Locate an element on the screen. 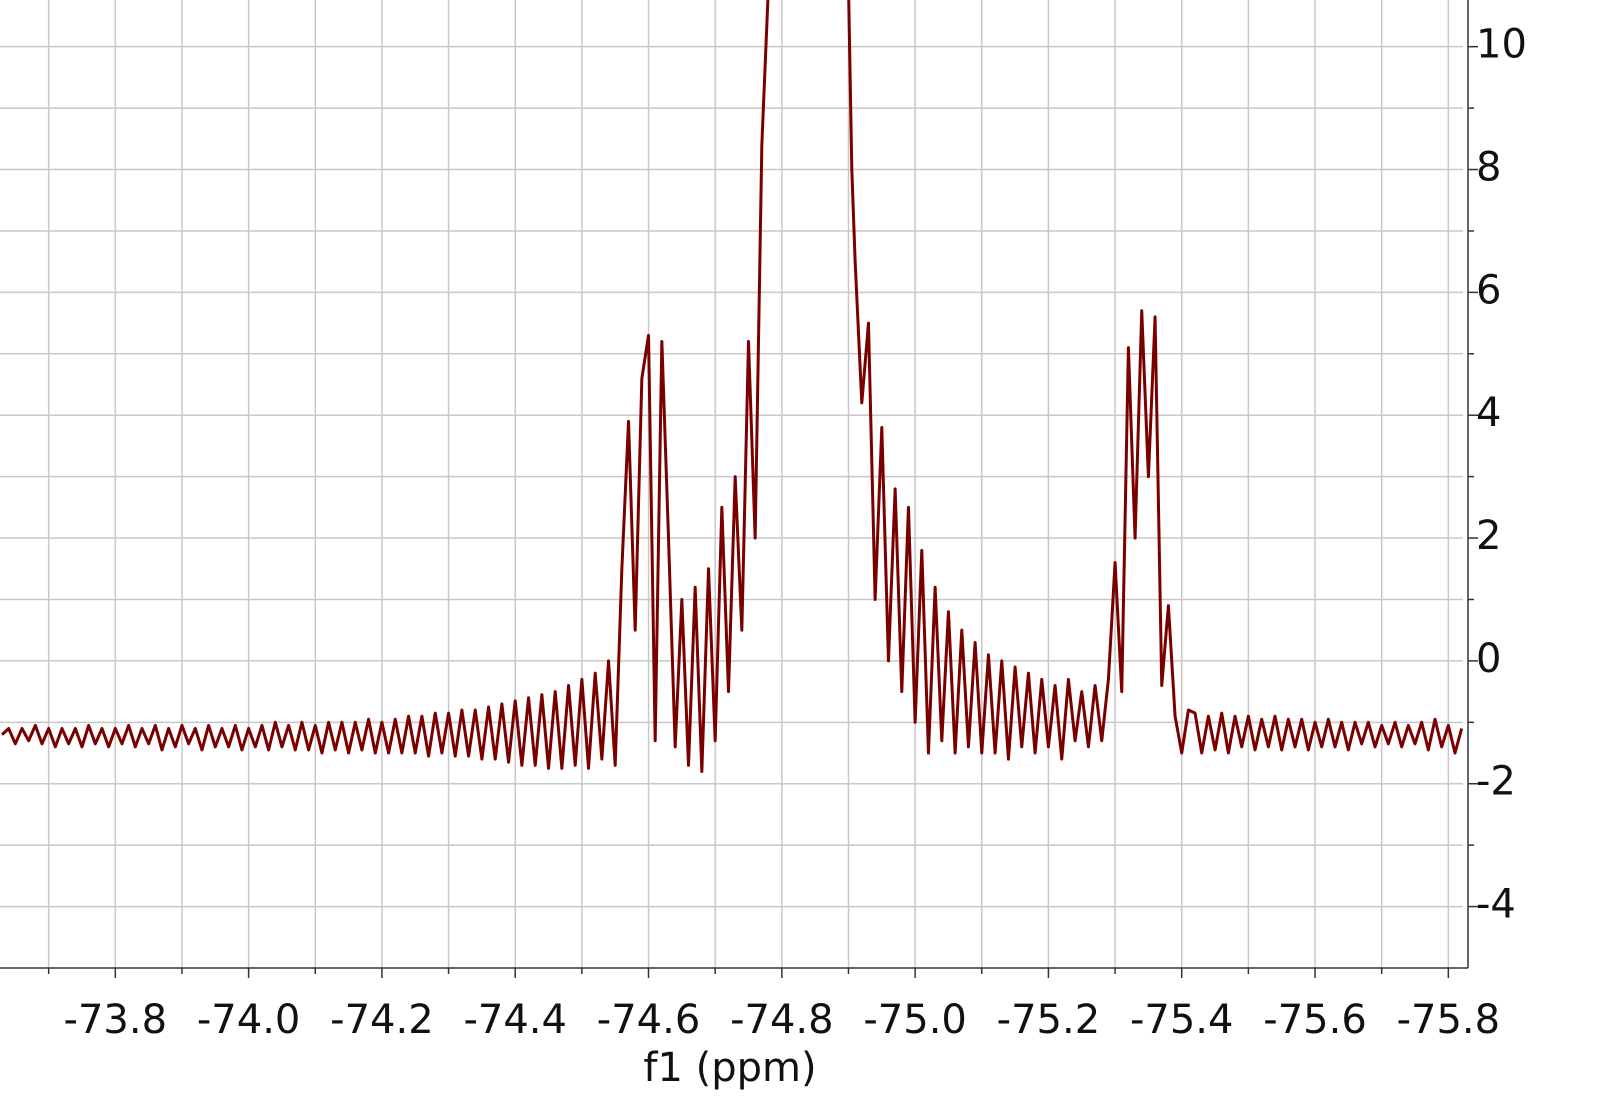 The width and height of the screenshot is (1600, 1116). y-tick-label: 10 is located at coordinates (1501, 45).